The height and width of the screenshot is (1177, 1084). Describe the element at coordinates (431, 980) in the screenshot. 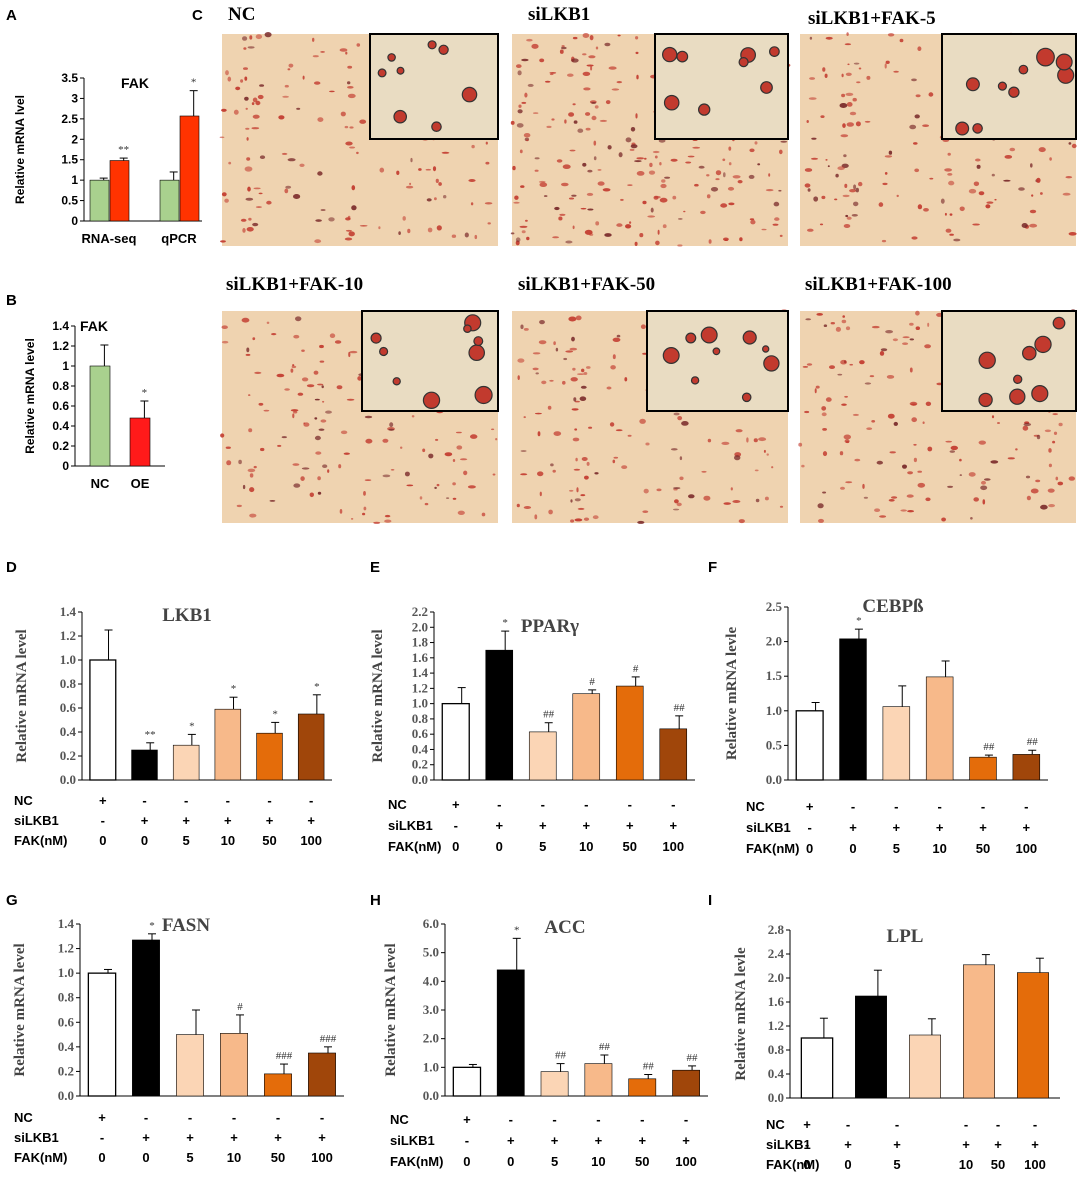

I see `y-tick-label: 4.0` at that location.